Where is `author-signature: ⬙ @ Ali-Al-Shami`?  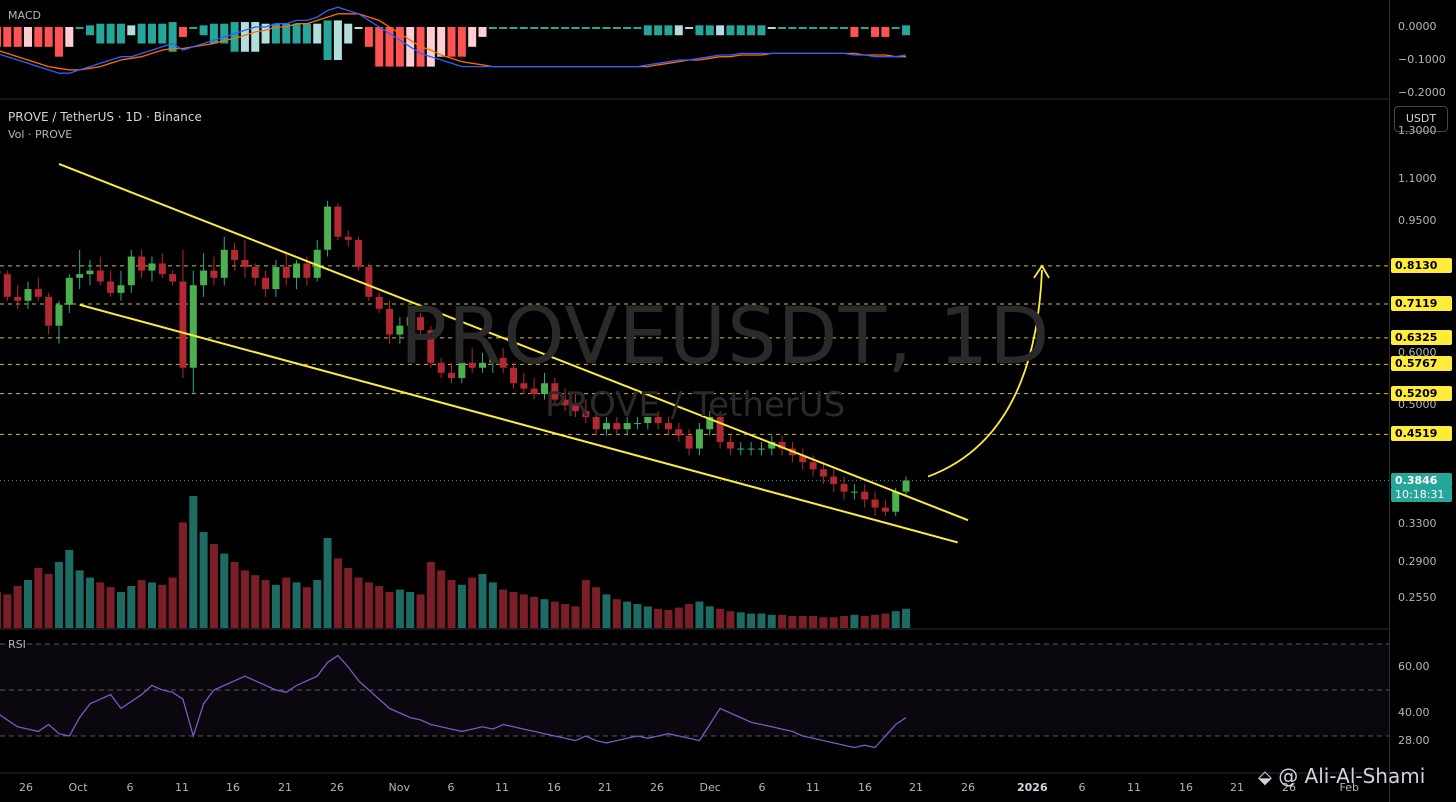
author-signature: ⬙ @ Ali-Al-Shami is located at coordinates (1341, 776).